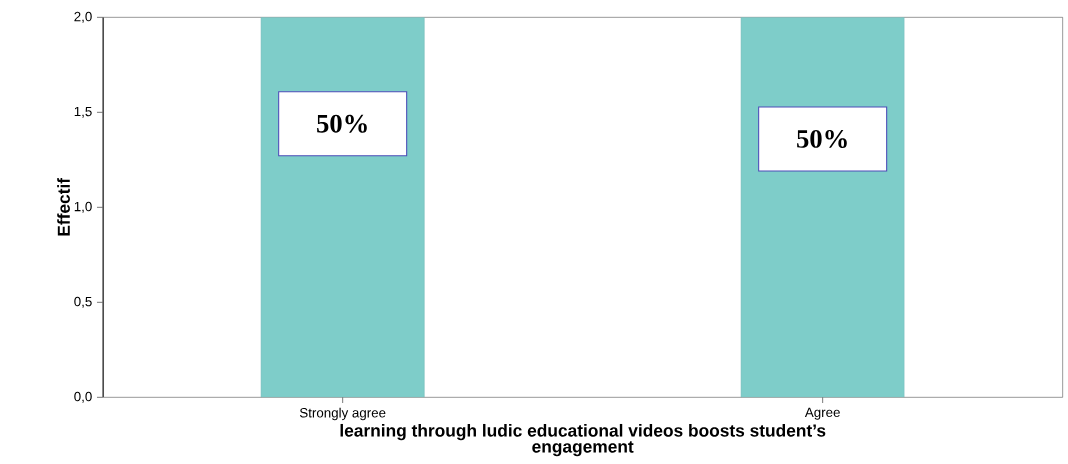 The height and width of the screenshot is (464, 1068). What do you see at coordinates (63, 206) in the screenshot?
I see `y-axis-title: Effectif` at bounding box center [63, 206].